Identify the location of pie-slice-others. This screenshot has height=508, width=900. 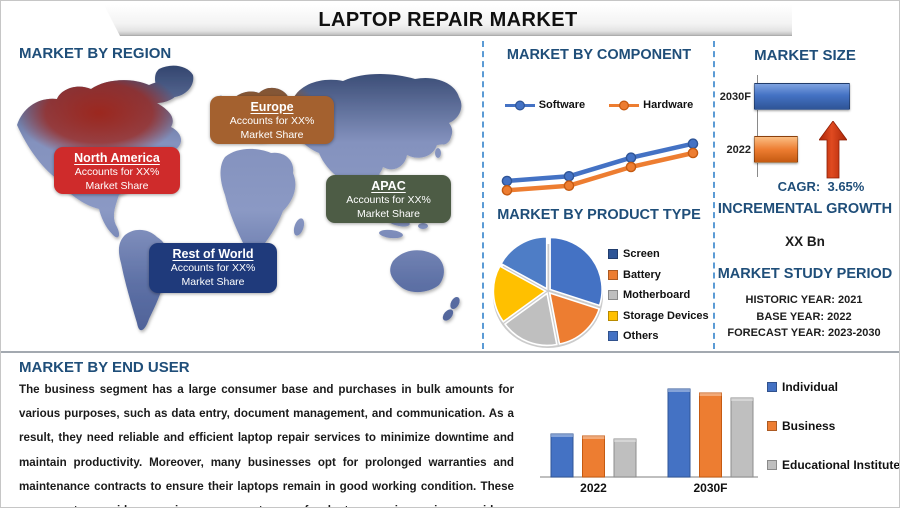
(524, 263).